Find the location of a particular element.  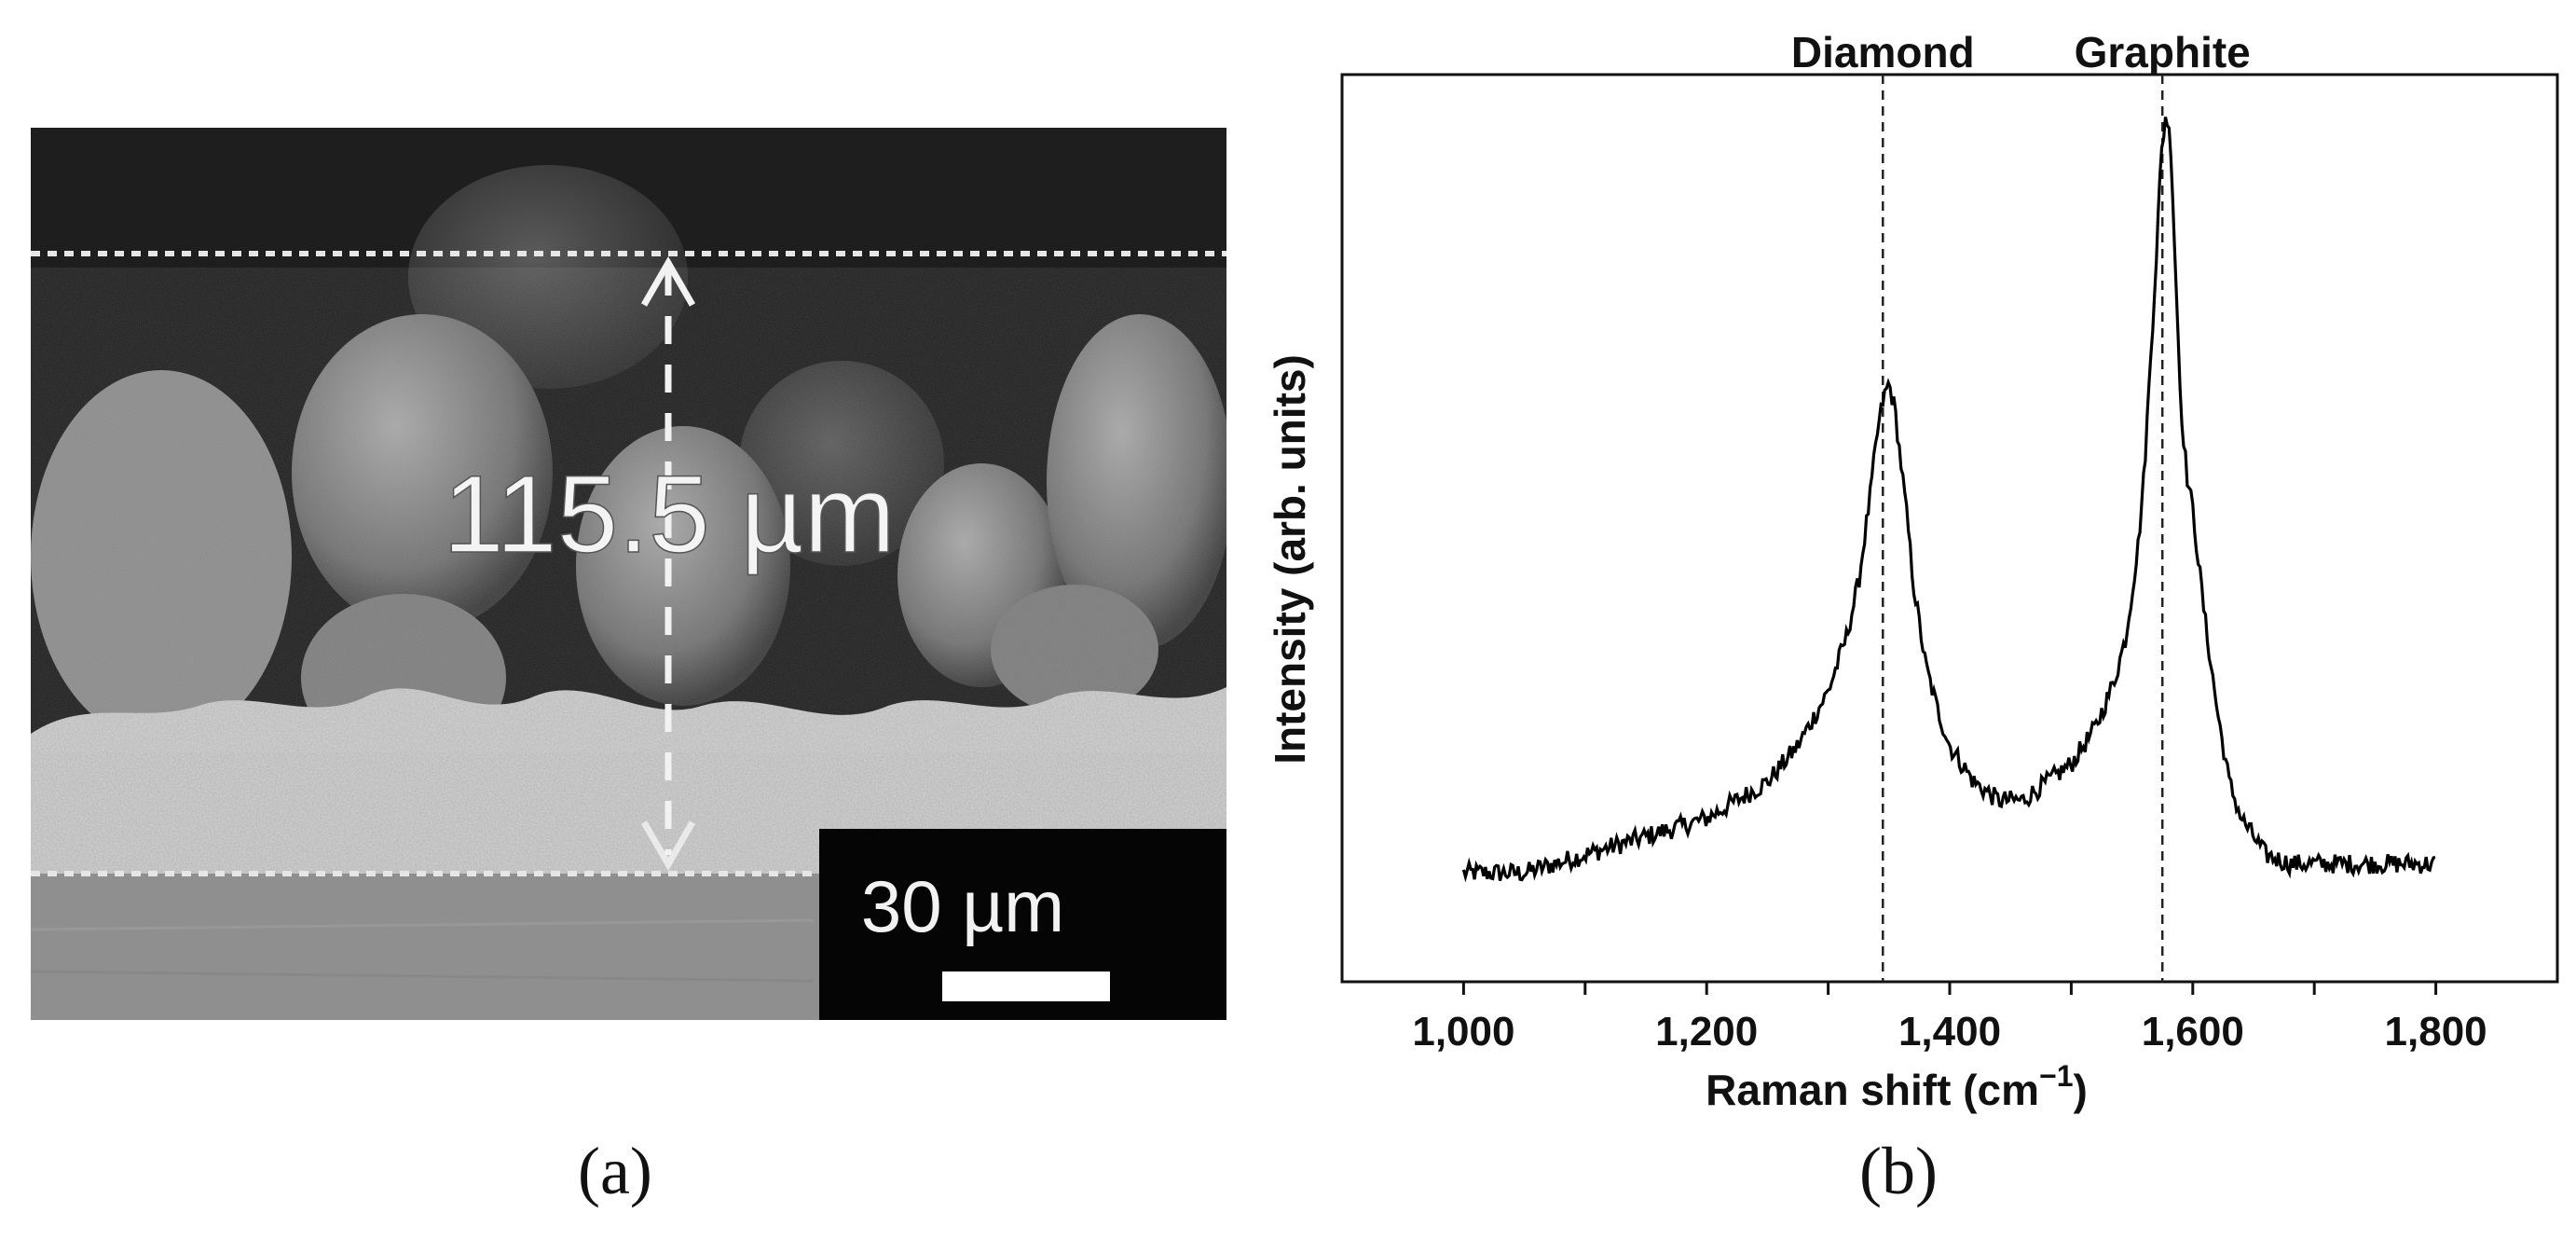

panel-label-b: (b) is located at coordinates (1898, 1171).